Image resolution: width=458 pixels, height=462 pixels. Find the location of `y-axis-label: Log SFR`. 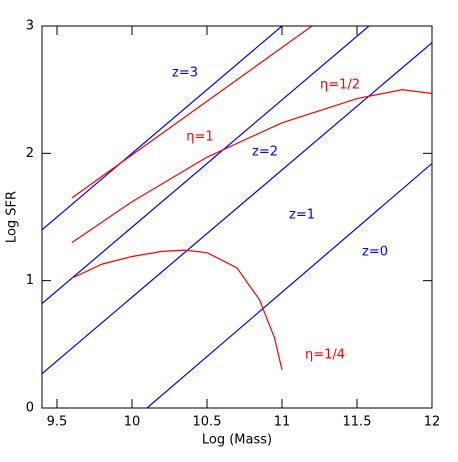

y-axis-label: Log SFR is located at coordinates (12, 217).